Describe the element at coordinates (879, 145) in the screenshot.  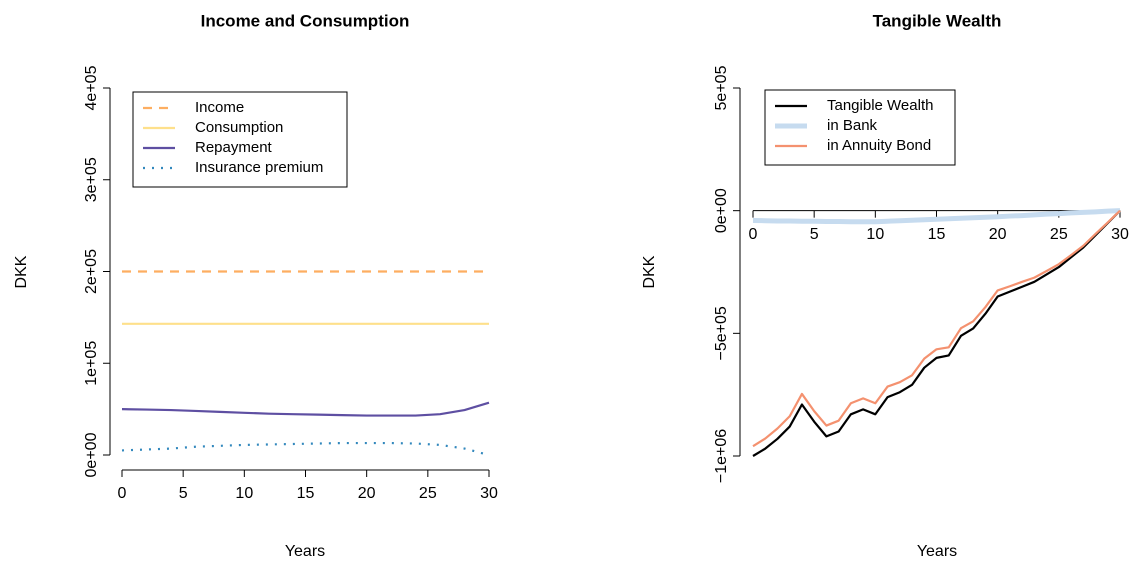
I see `legend-label: in Annuity Bond` at that location.